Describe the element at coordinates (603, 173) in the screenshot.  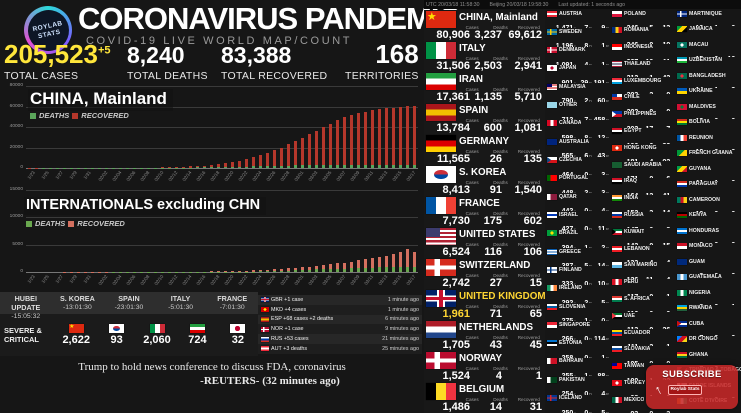
I see `recovered-value: 3` at that location.